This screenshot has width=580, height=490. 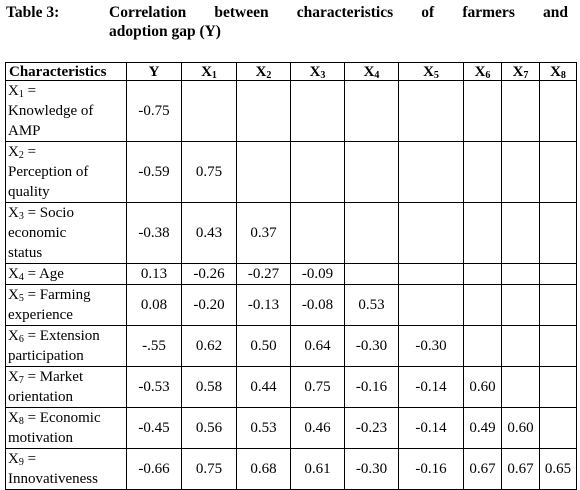 I want to click on row-label: X5 = Farming experience, so click(x=66, y=305).